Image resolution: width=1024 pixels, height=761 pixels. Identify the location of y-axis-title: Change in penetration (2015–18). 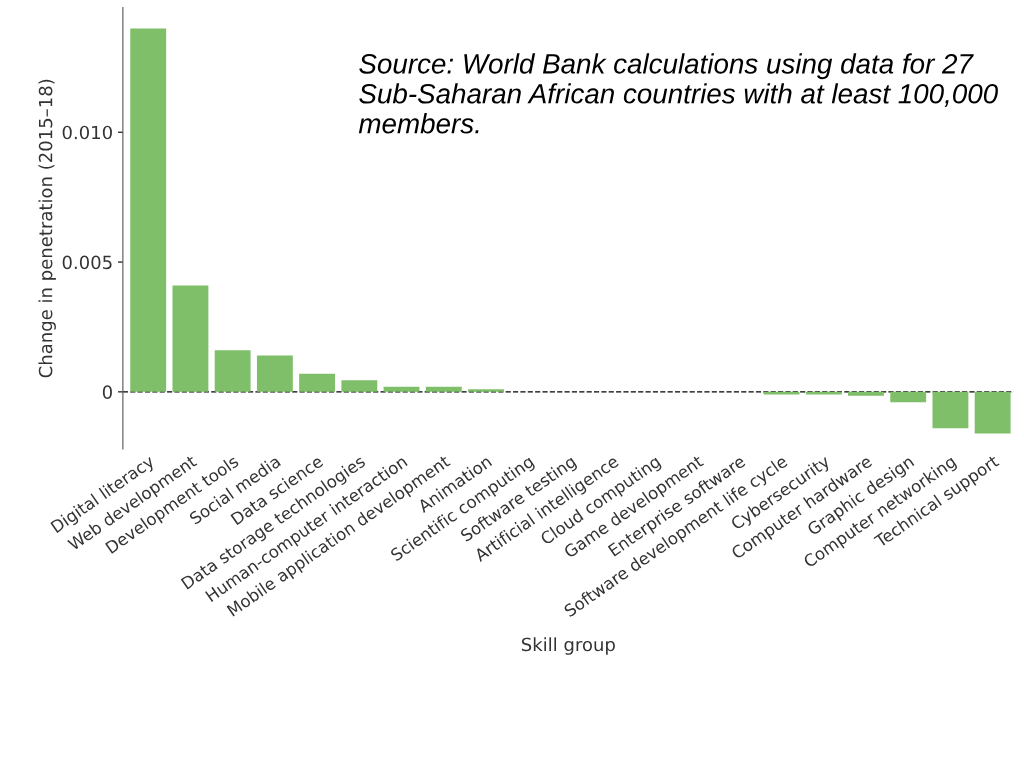
(47, 228).